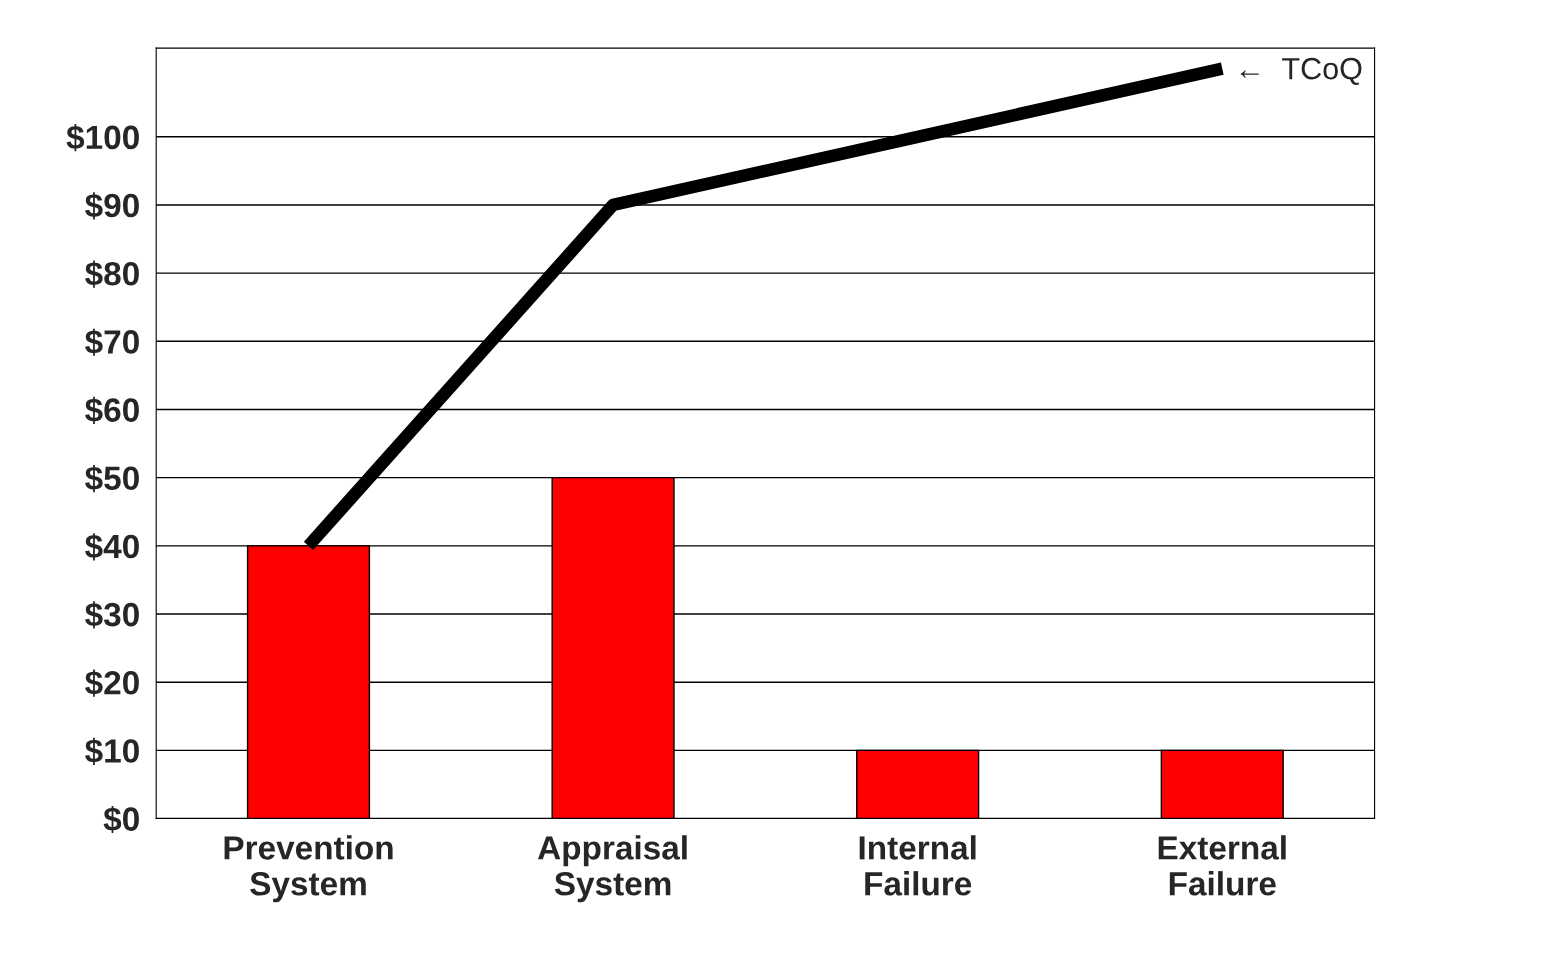  Describe the element at coordinates (112, 206) in the screenshot. I see `y-tick-label: $90` at that location.